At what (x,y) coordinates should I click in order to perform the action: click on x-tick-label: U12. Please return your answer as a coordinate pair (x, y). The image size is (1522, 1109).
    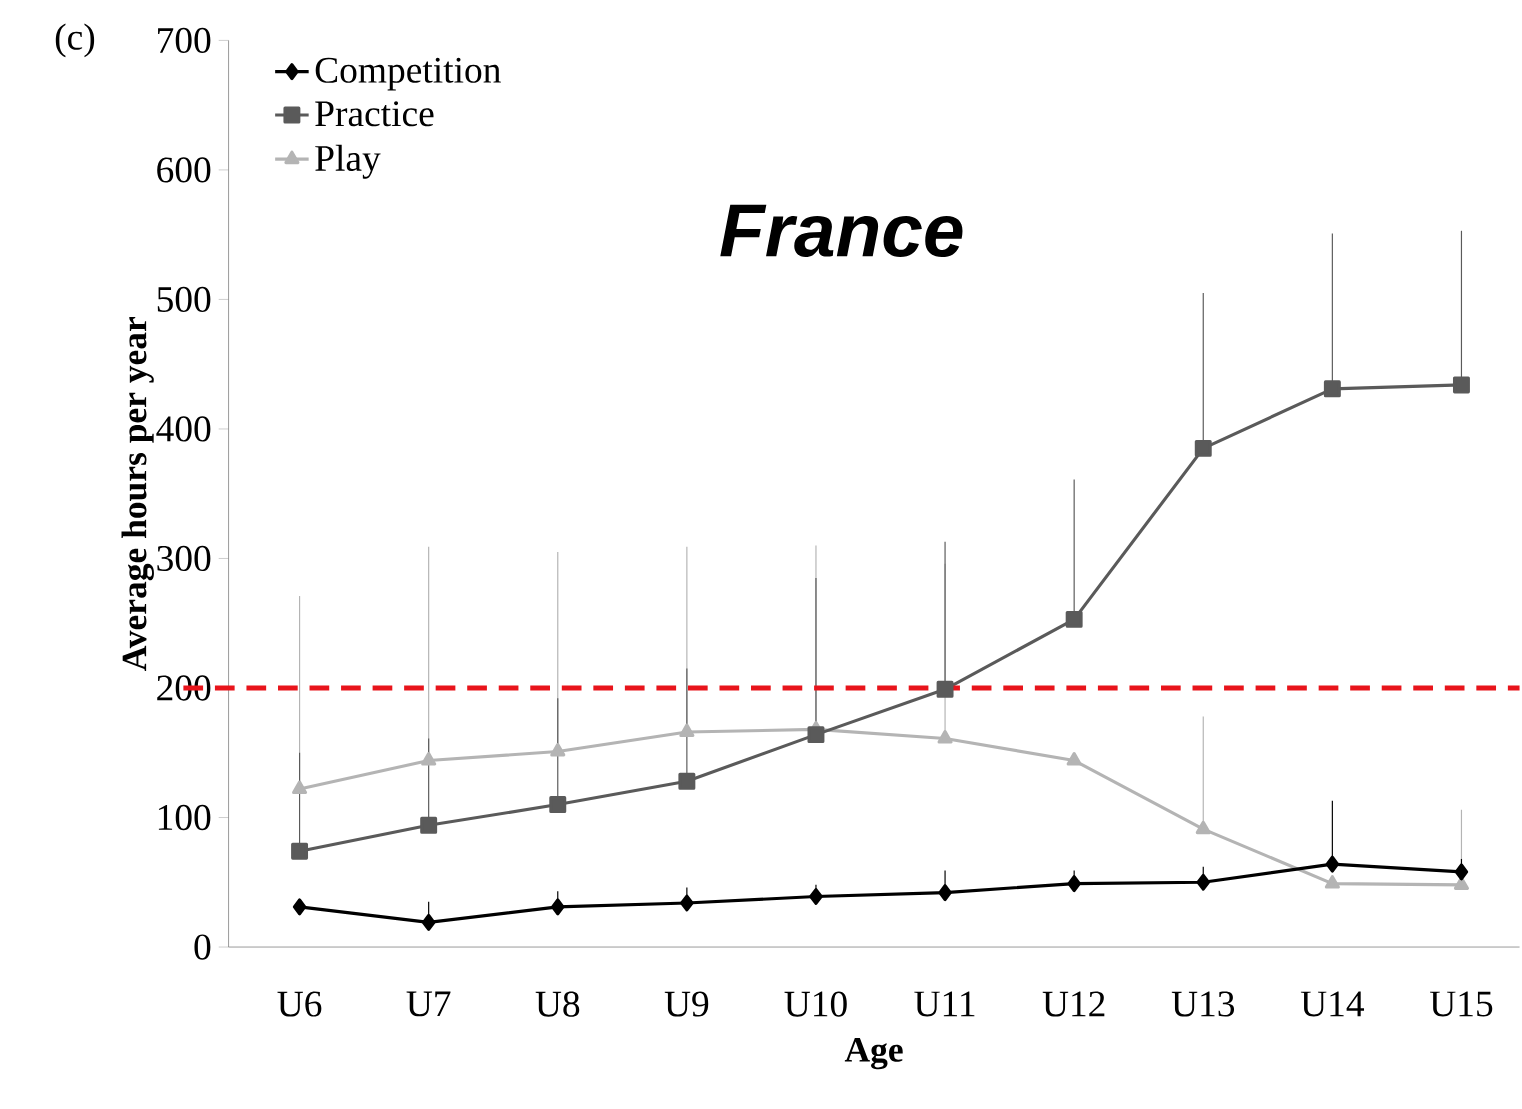
    Looking at the image, I should click on (1073, 1004).